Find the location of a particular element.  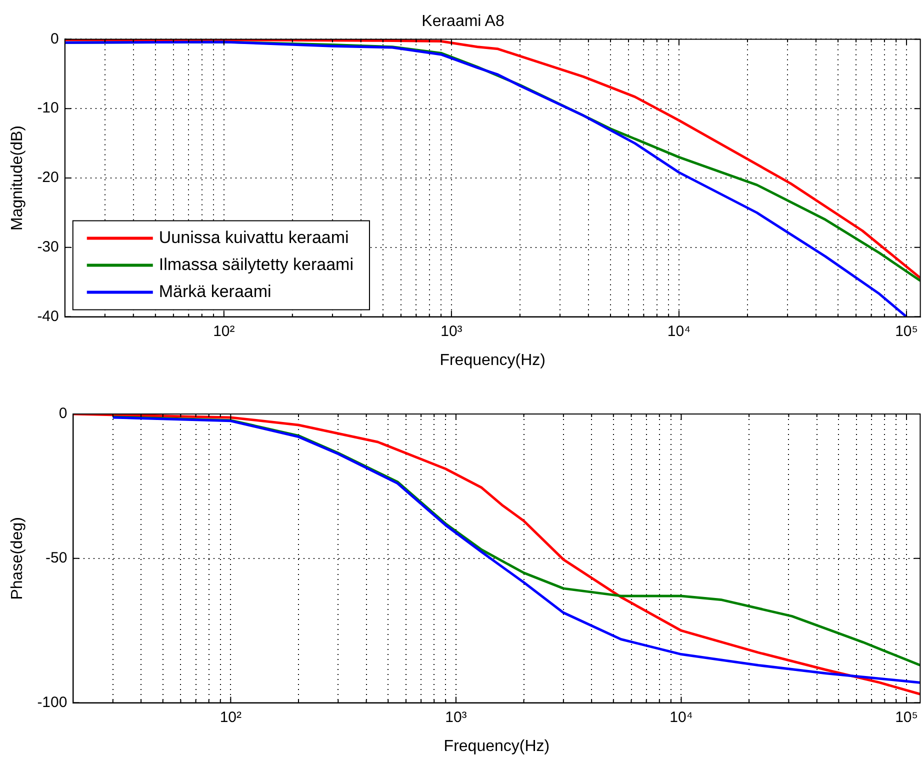

legend-label: Ilmassa säilytetty keraami is located at coordinates (256, 264).